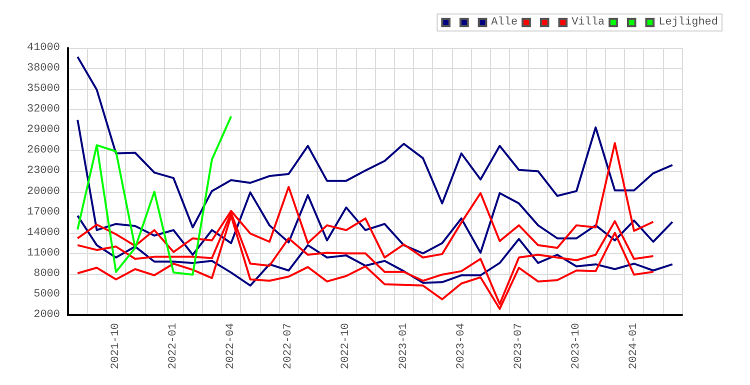 This screenshot has height=385, width=750. Describe the element at coordinates (43, 212) in the screenshot. I see `y-tick-label: 17000` at that location.